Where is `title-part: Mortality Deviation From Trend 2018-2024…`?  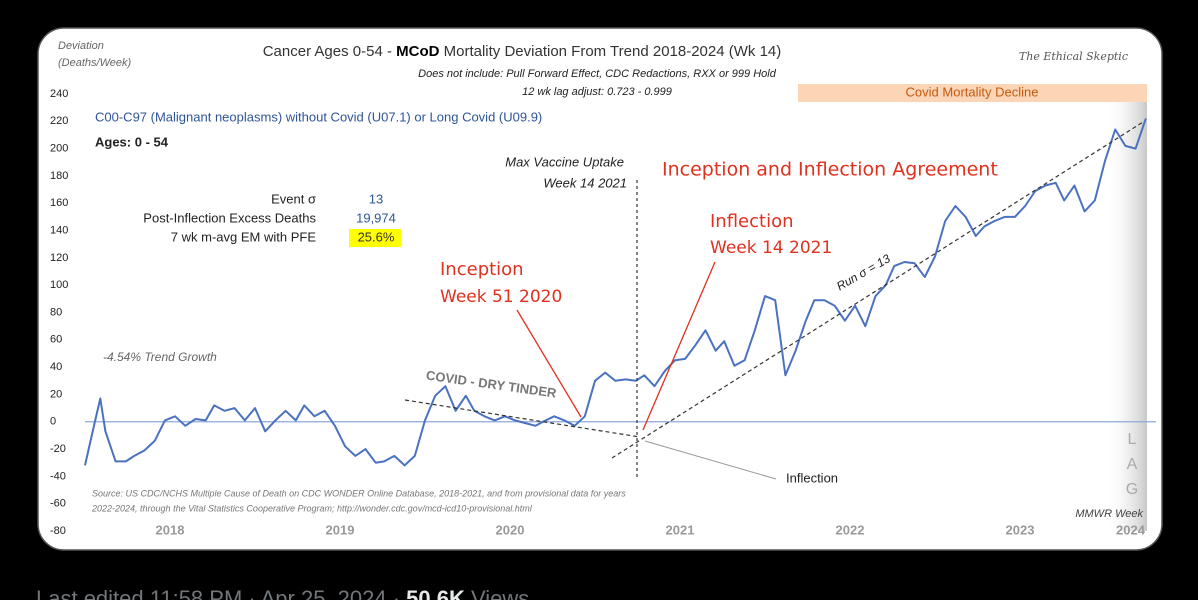
title-part: Mortality Deviation From Trend 2018-2024… is located at coordinates (610, 51).